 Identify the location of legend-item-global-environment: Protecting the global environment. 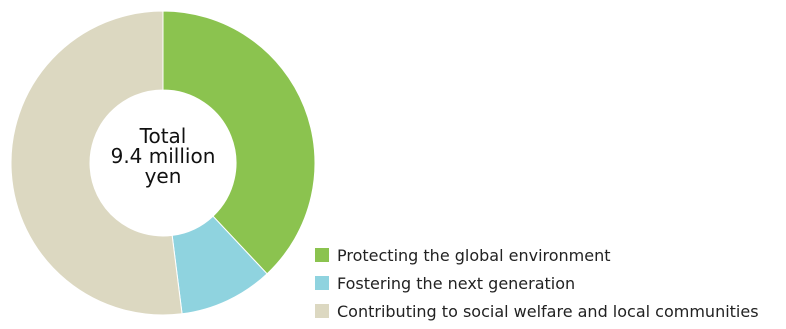
(550, 255).